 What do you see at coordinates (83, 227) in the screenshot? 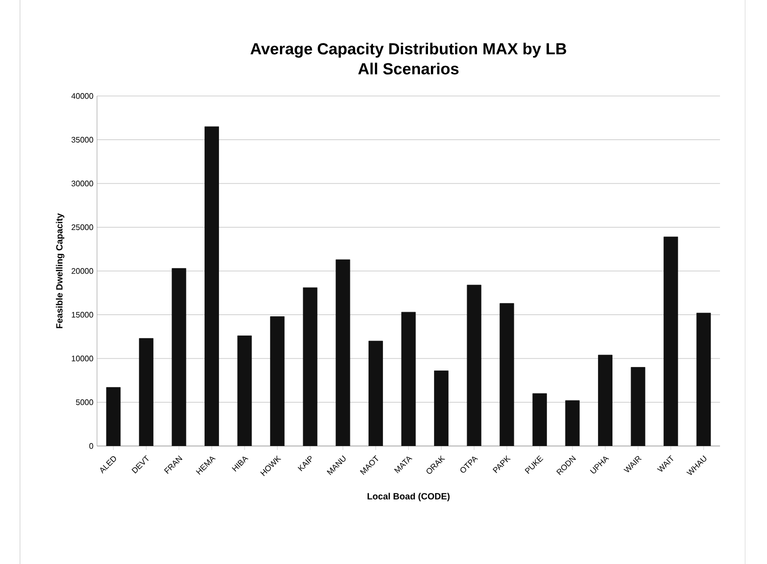
I see `y-tick-label: 25000` at bounding box center [83, 227].